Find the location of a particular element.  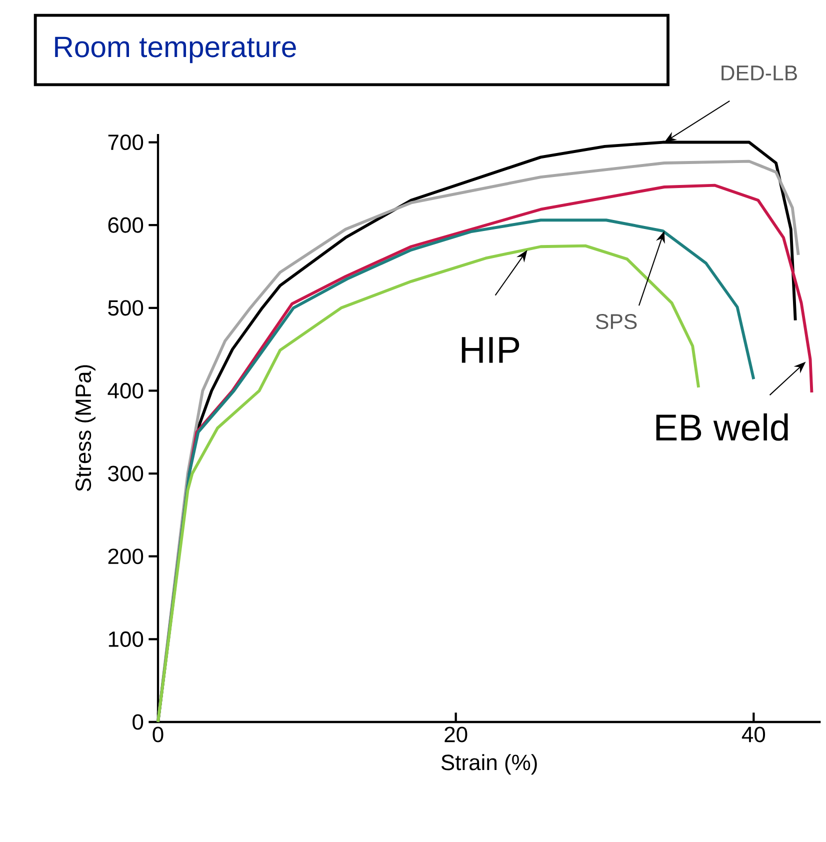

y-tick-label: 500 is located at coordinates (126, 308).